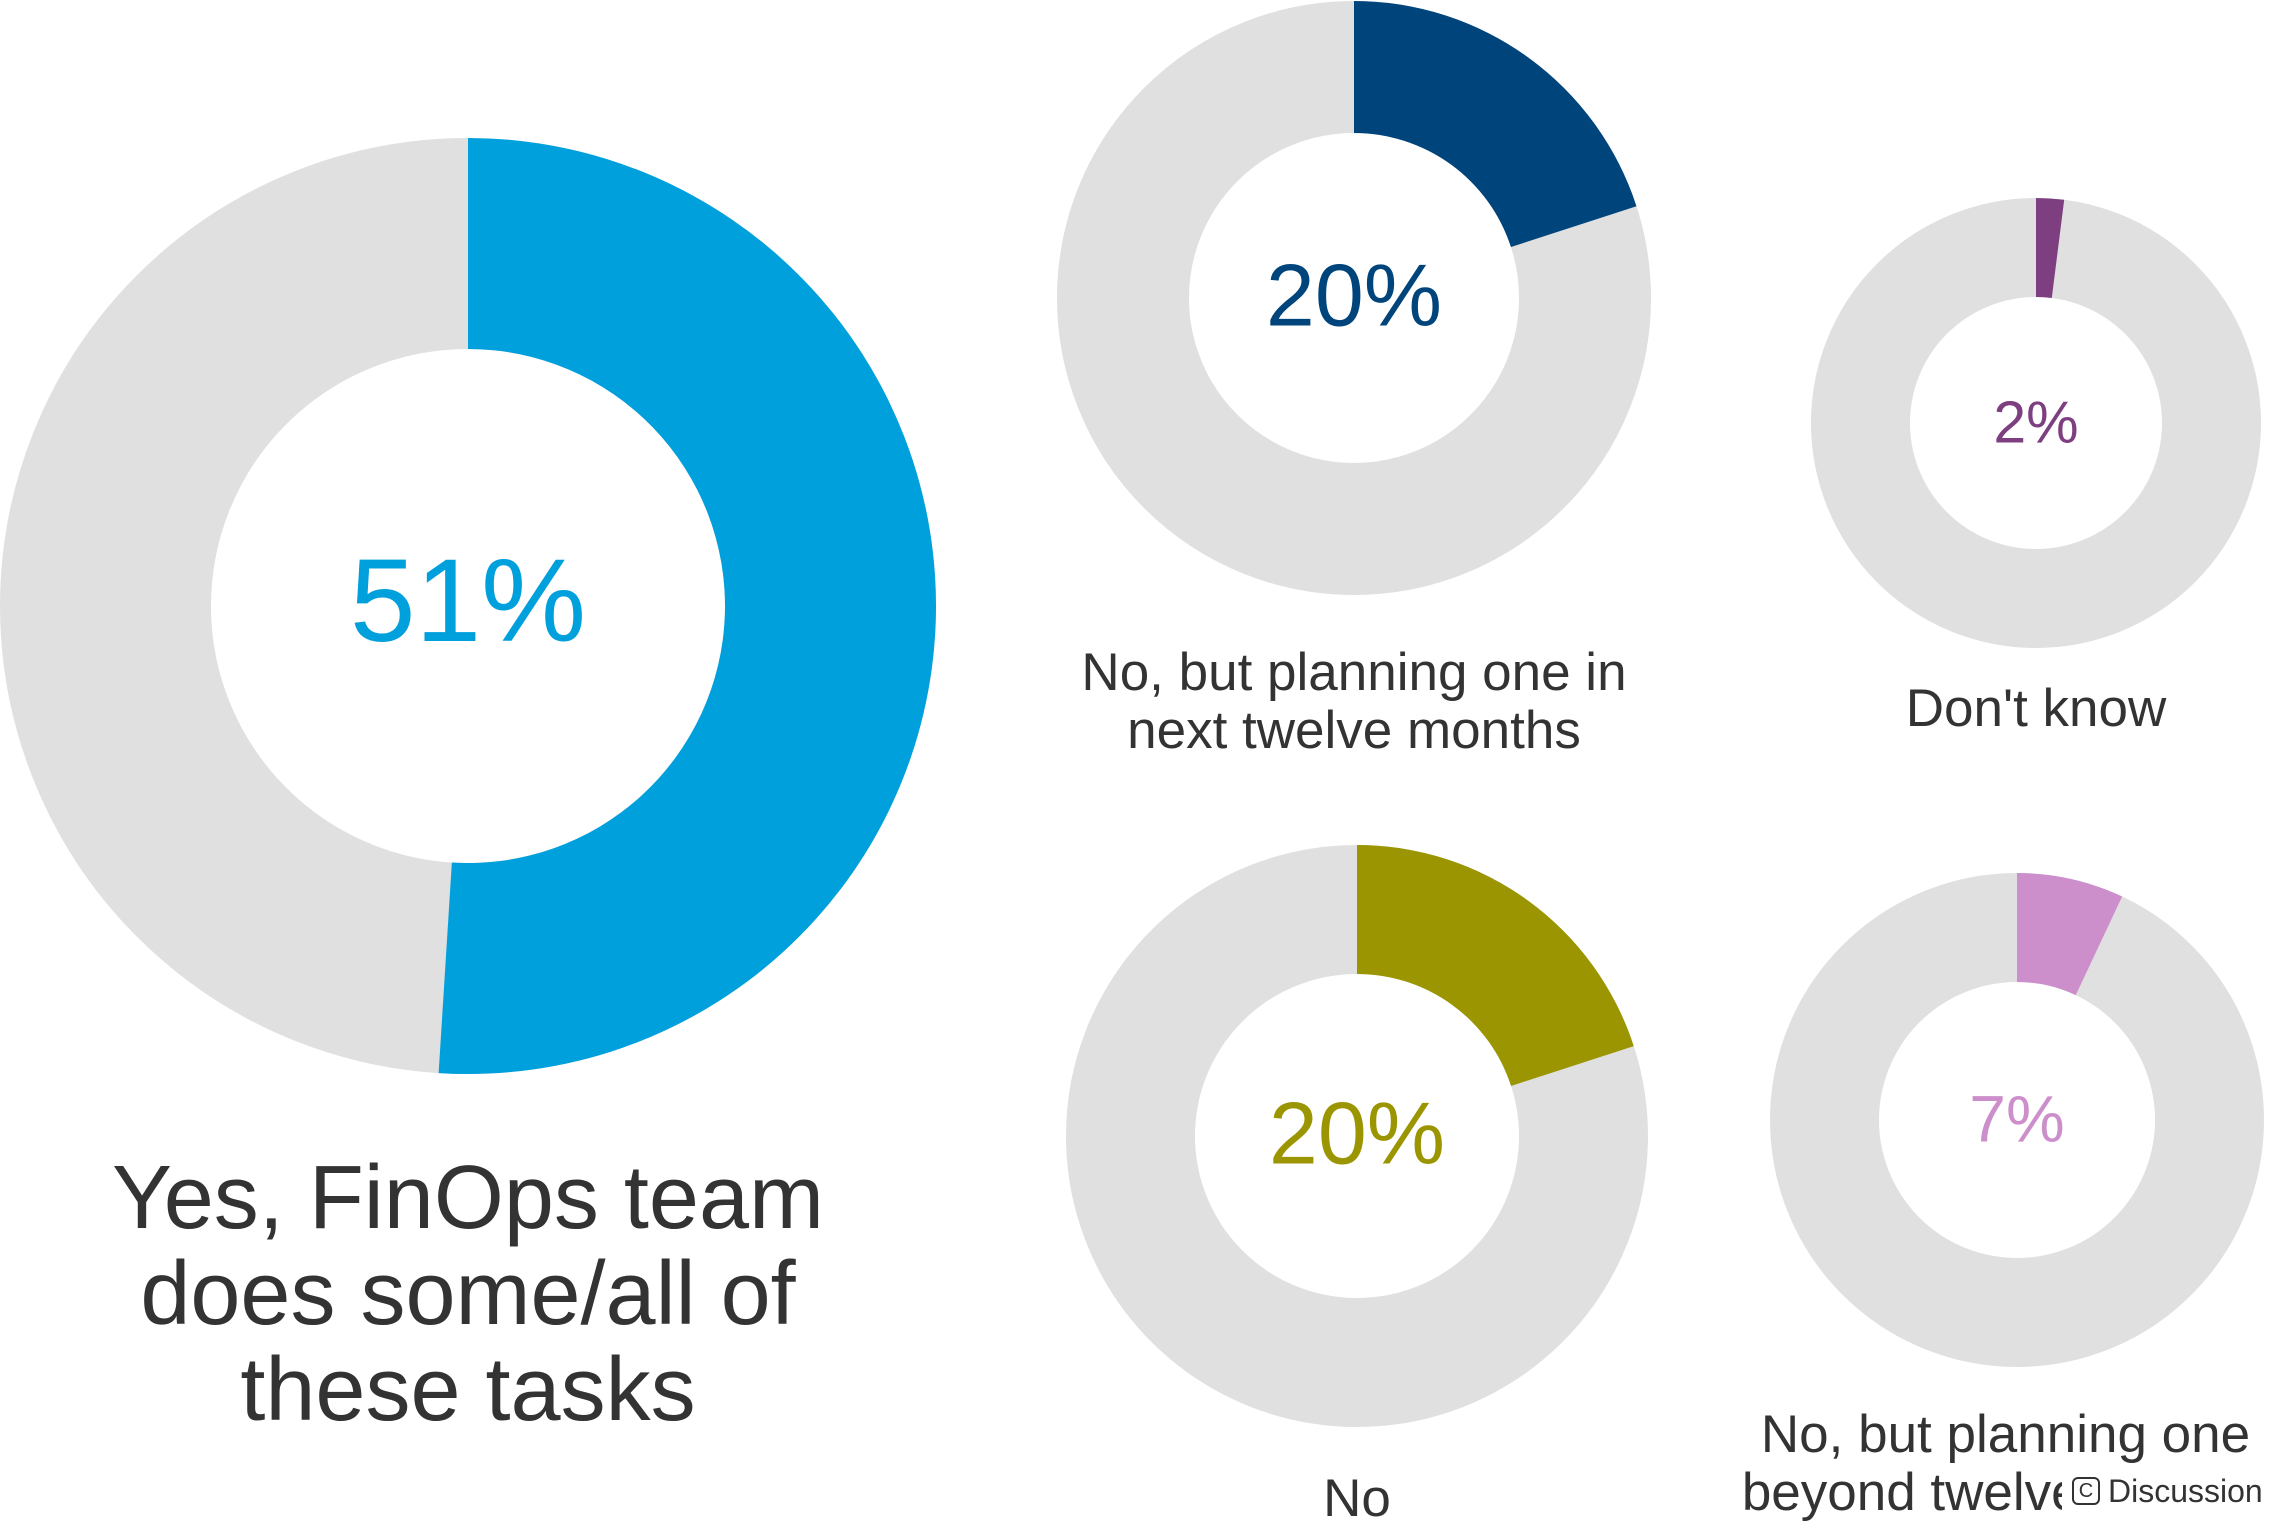 The width and height of the screenshot is (2284, 1528). Describe the element at coordinates (2086, 1491) in the screenshot. I see `discussion-icon: C` at that location.